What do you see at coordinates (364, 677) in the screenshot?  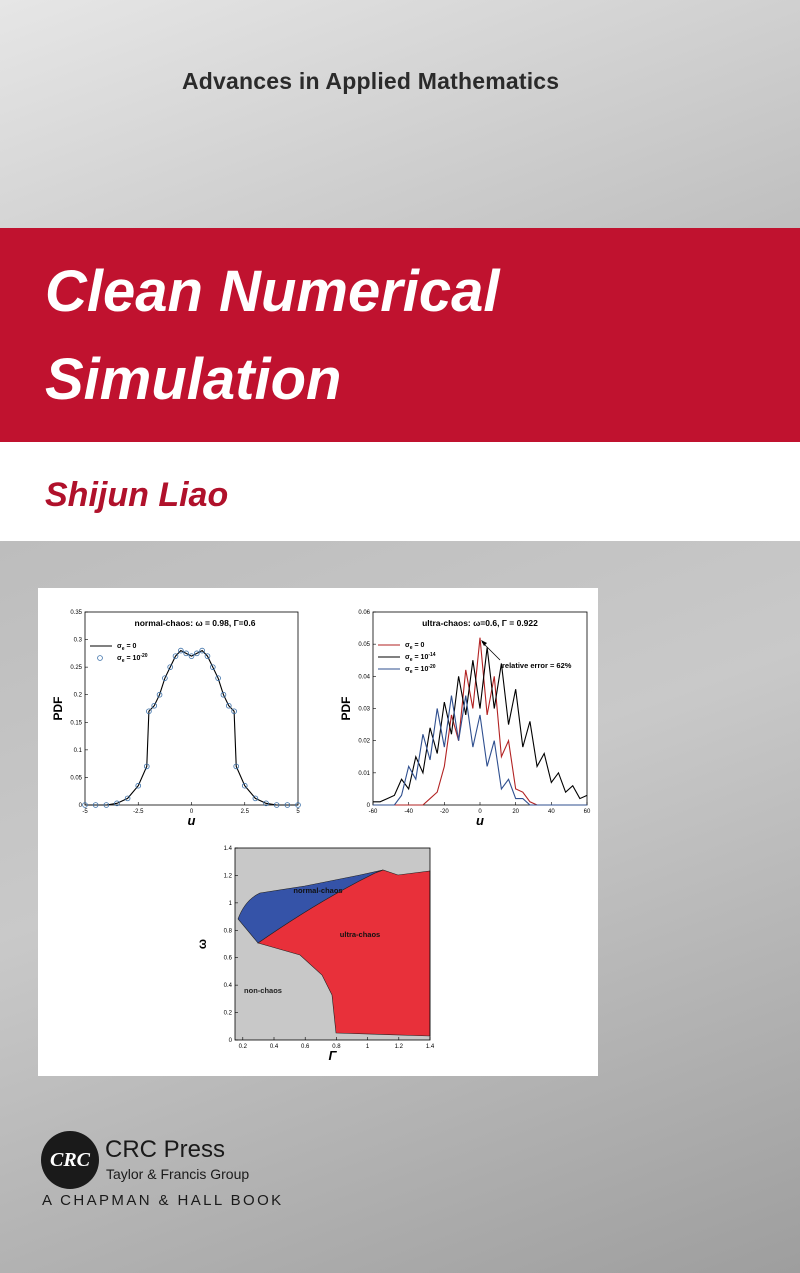 I see `y-tick-label: 0.04` at bounding box center [364, 677].